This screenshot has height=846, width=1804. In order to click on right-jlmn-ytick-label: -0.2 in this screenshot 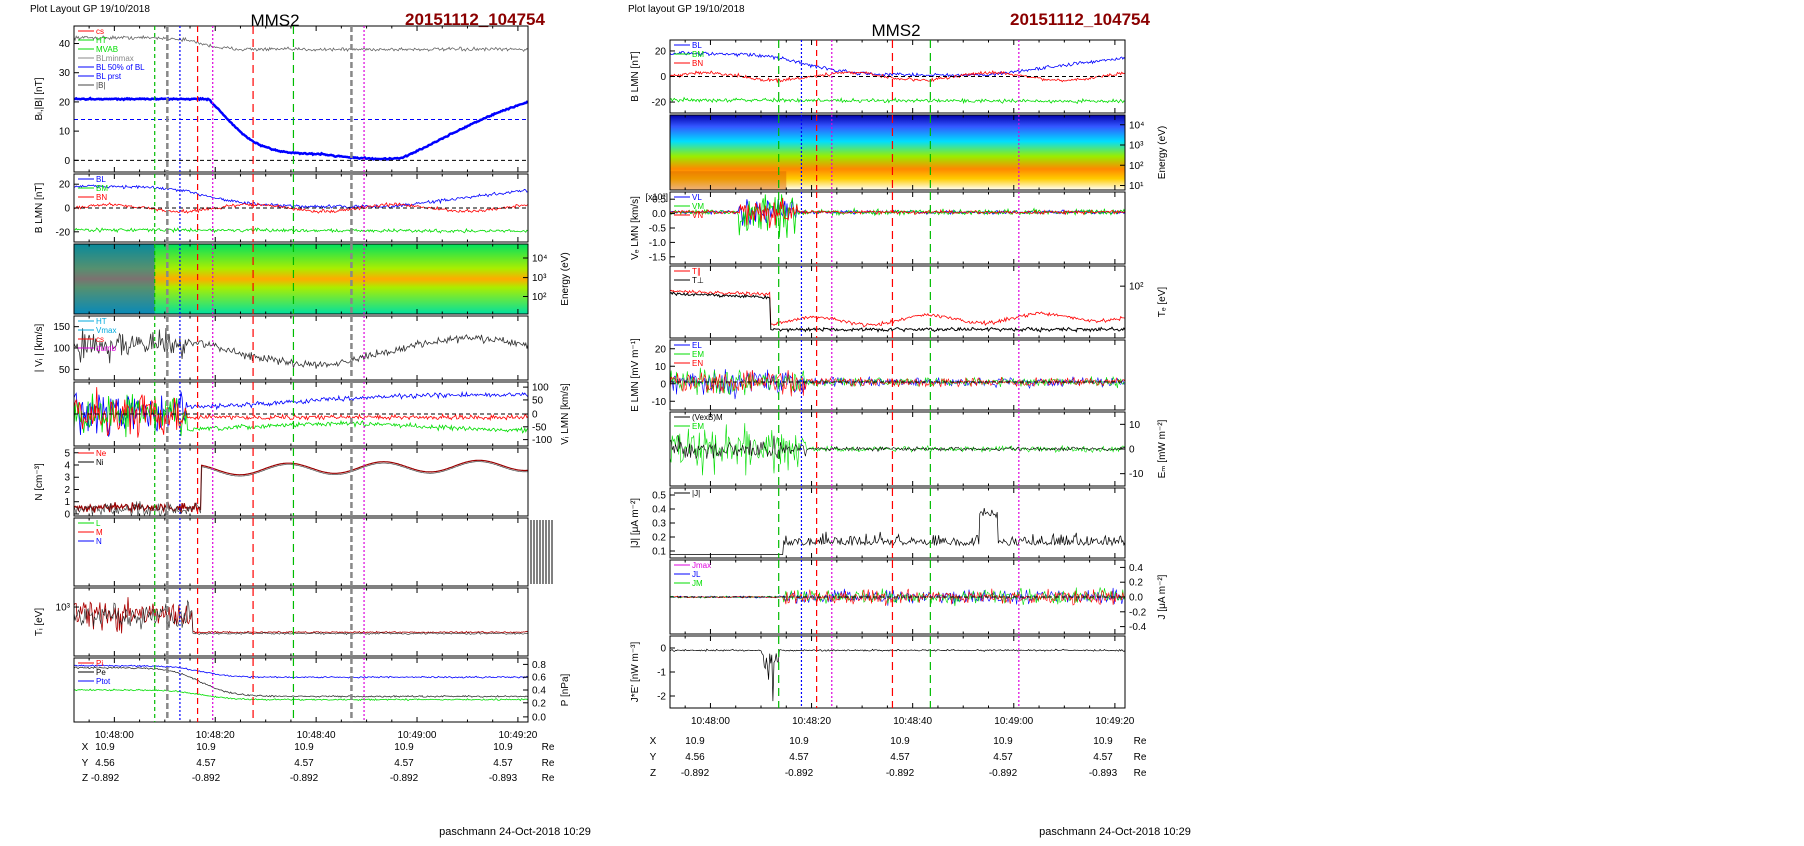, I will do `click(1138, 612)`.